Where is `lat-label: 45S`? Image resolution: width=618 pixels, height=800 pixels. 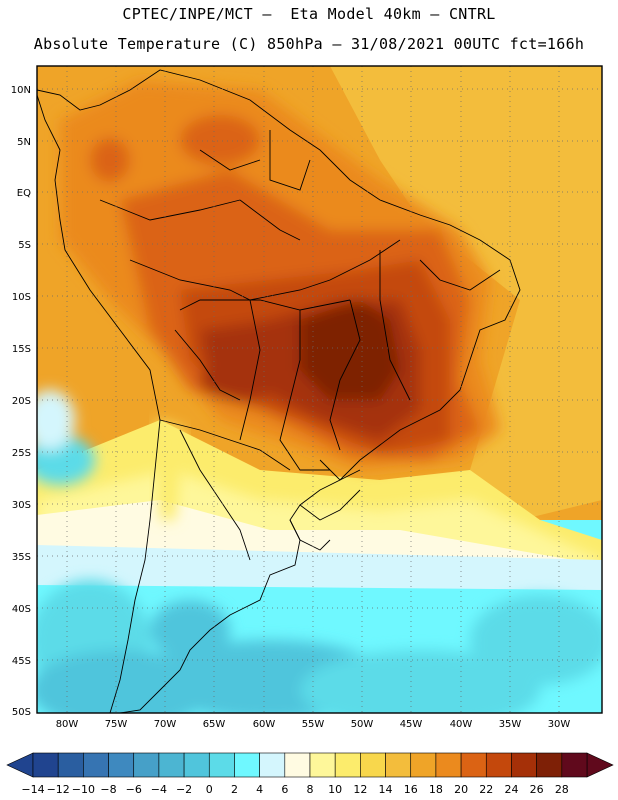 lat-label: 45S is located at coordinates (21, 661).